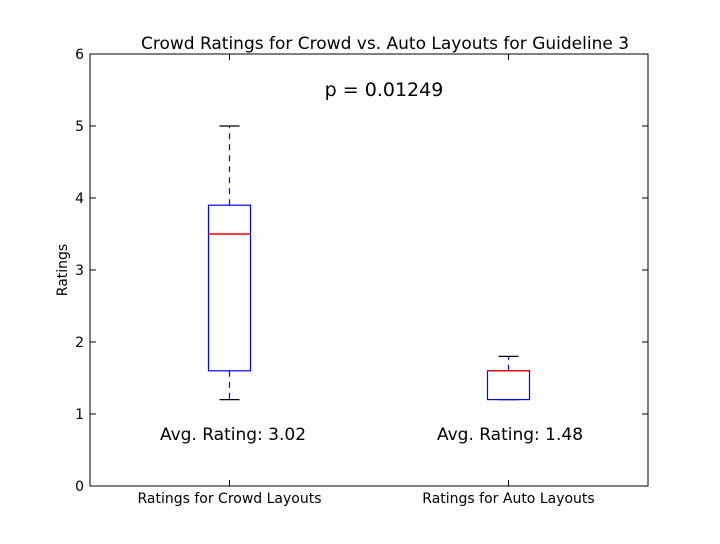 Image resolution: width=720 pixels, height=544 pixels. Describe the element at coordinates (79, 487) in the screenshot. I see `y-tick-label: 0` at that location.